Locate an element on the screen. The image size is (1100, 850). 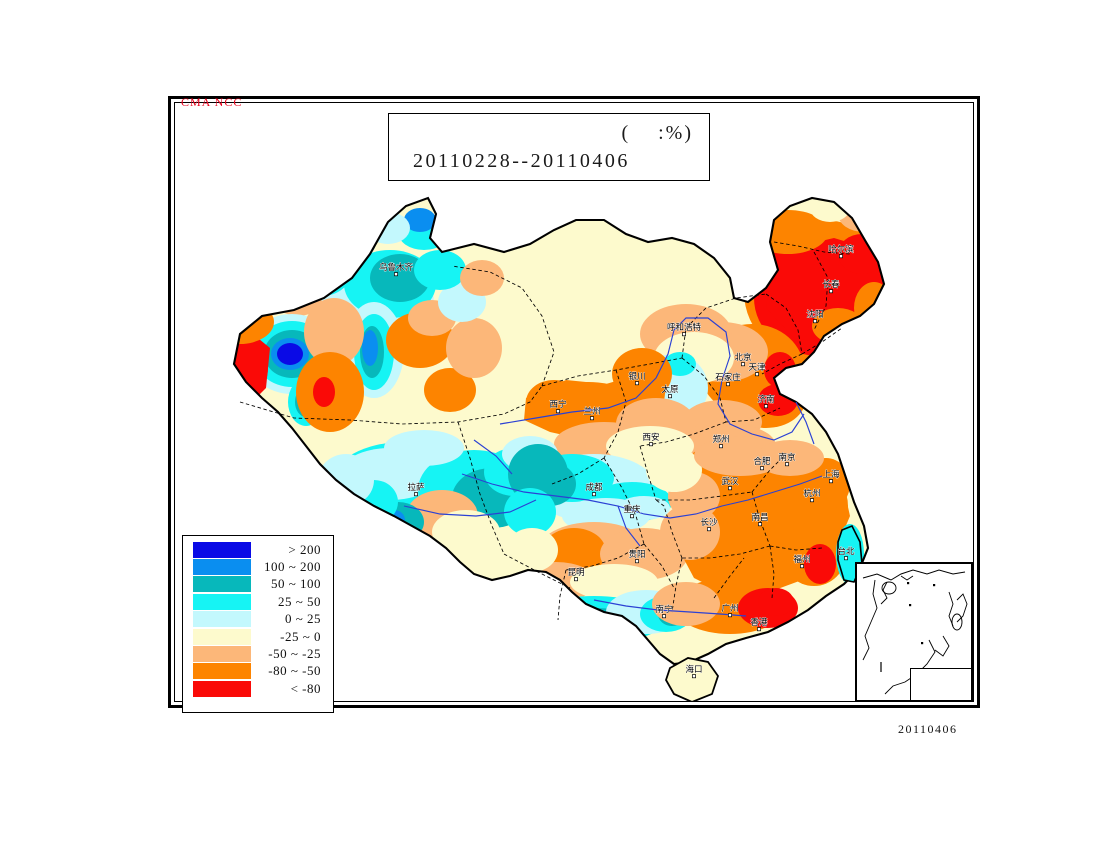
legend-label: -50 ~ -25 is located at coordinates (294, 654).